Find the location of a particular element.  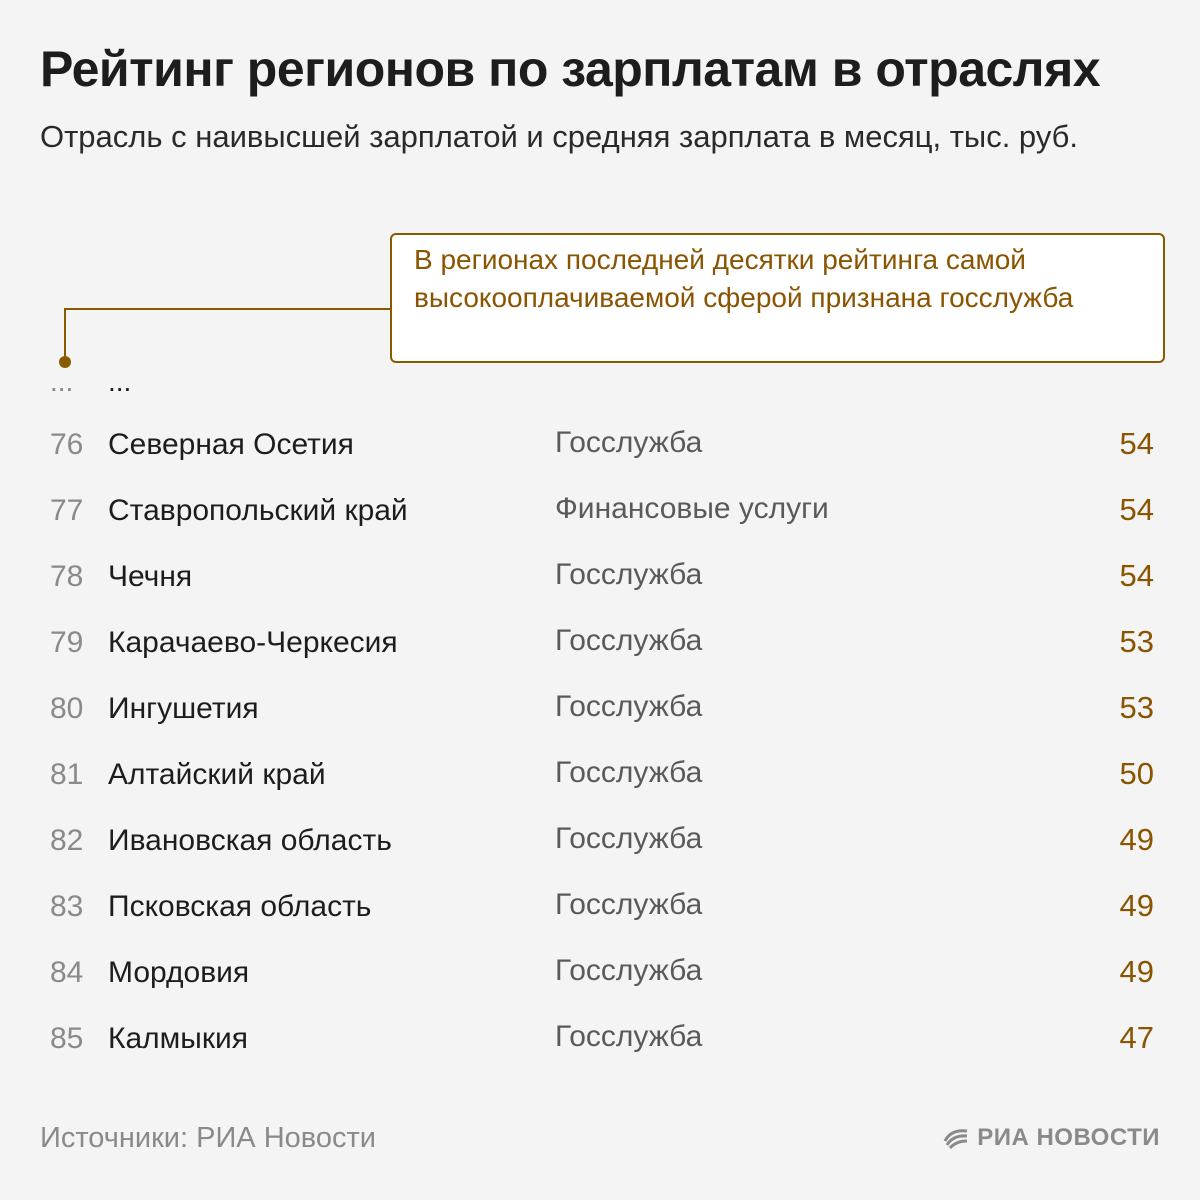

rank-cell: 78 is located at coordinates (67, 576).